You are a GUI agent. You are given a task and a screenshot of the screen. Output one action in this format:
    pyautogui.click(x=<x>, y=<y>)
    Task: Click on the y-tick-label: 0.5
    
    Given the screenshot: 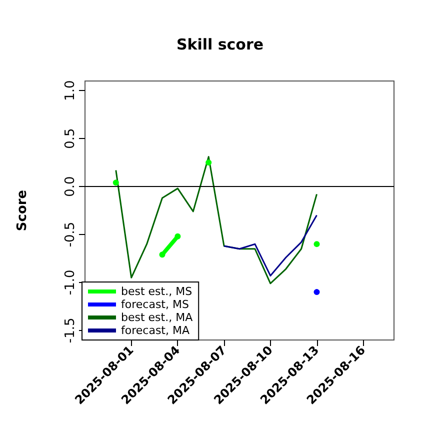 What is the action you would take?
    pyautogui.click(x=70, y=138)
    